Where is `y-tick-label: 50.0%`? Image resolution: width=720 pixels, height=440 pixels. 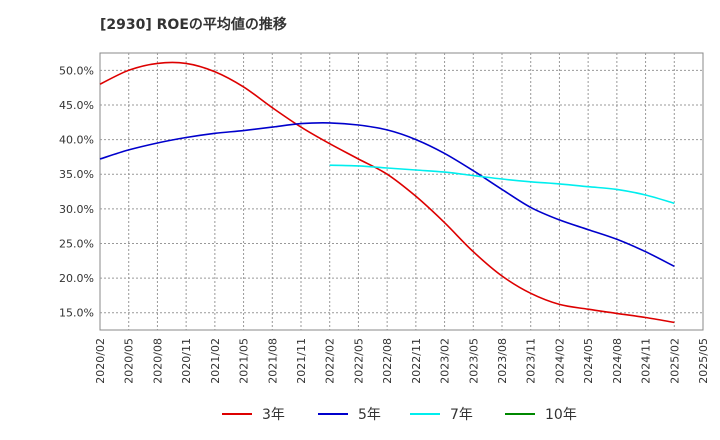 y-tick-label: 50.0% is located at coordinates (76, 70).